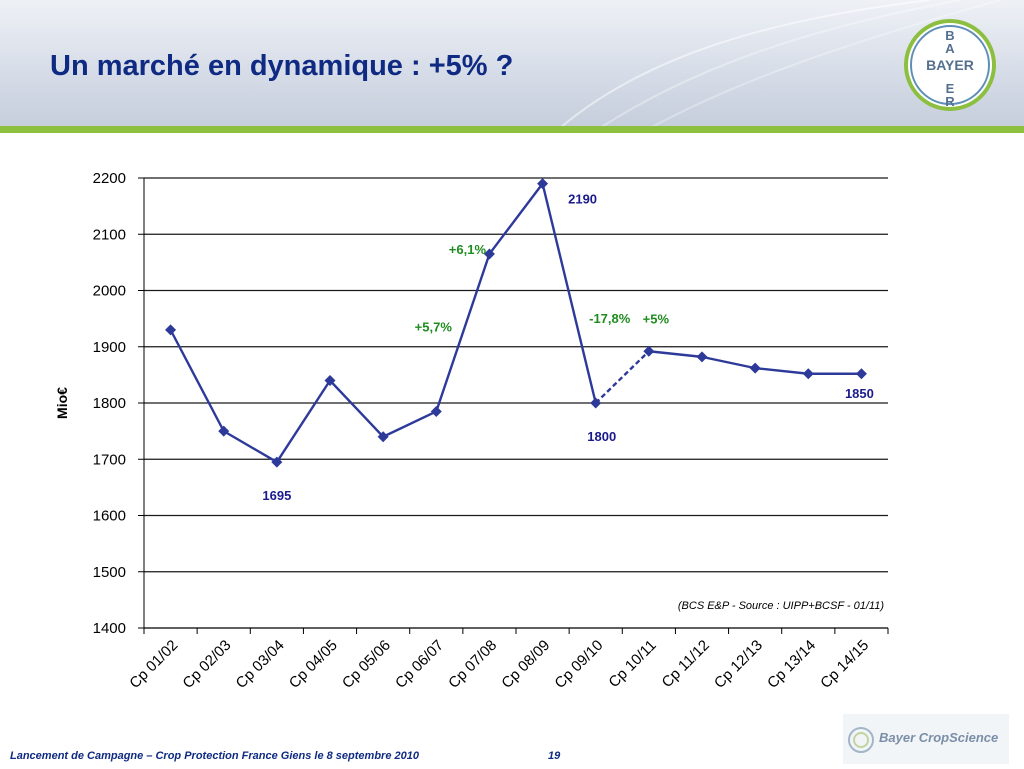 This screenshot has width=1024, height=769. Describe the element at coordinates (109, 347) in the screenshot. I see `y-tick-label: 1900` at that location.